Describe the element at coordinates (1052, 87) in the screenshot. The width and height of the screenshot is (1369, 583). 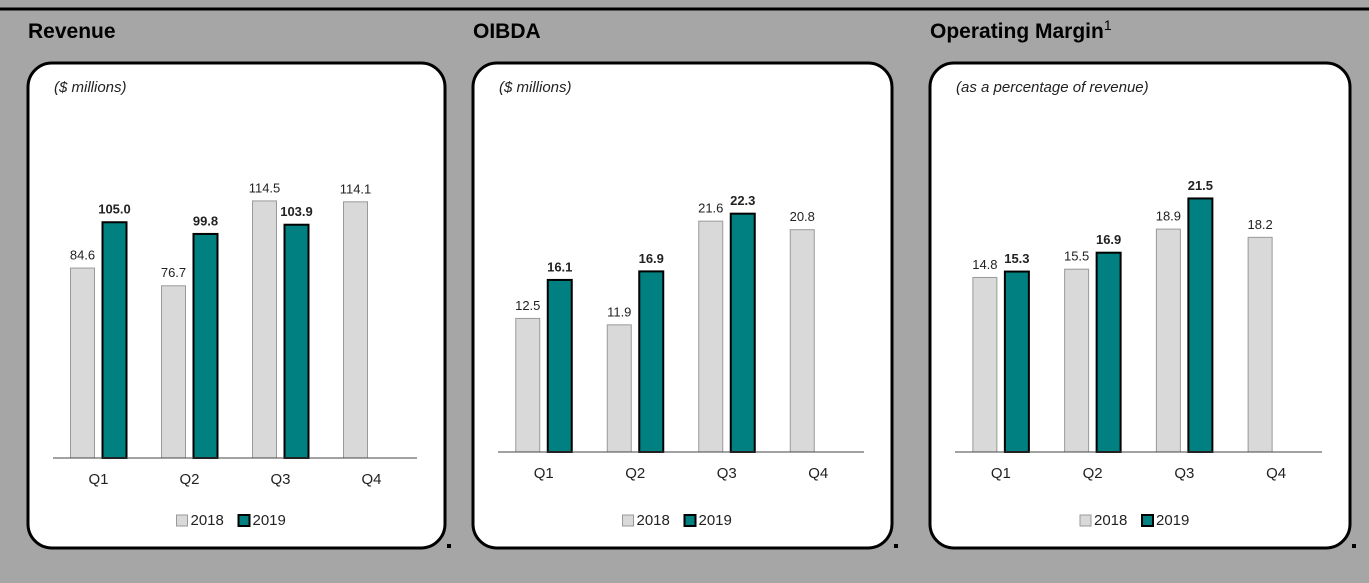
I see `subtitle: (as a percentage of revenue)` at that location.